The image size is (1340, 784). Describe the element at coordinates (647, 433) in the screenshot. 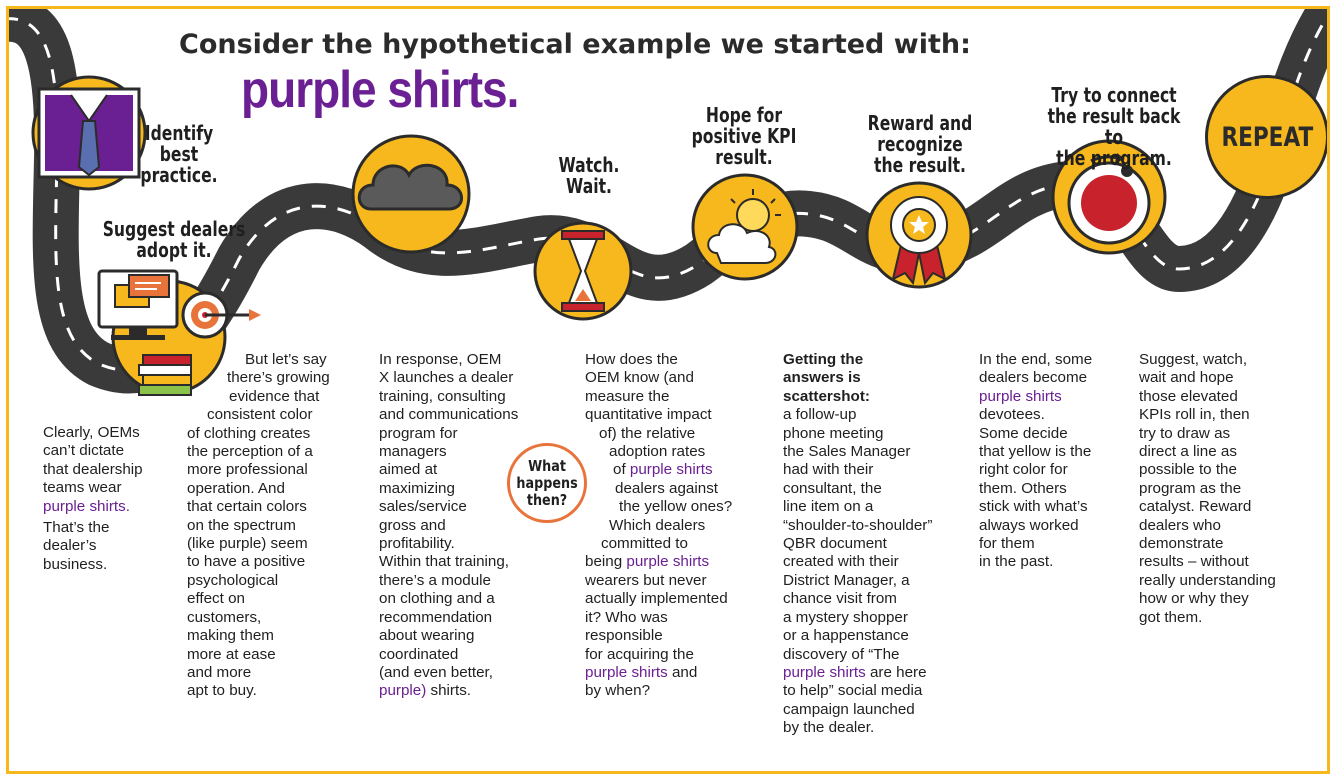

I see `text-line: of) the relative` at that location.